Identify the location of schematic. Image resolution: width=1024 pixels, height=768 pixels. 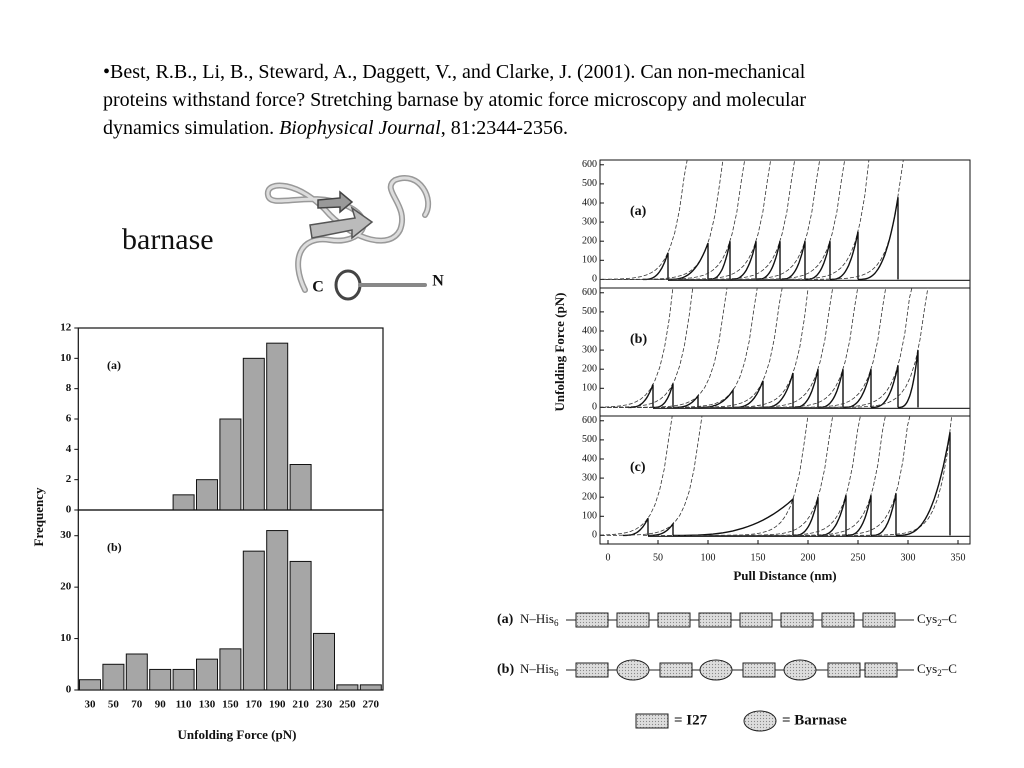
(740, 672).